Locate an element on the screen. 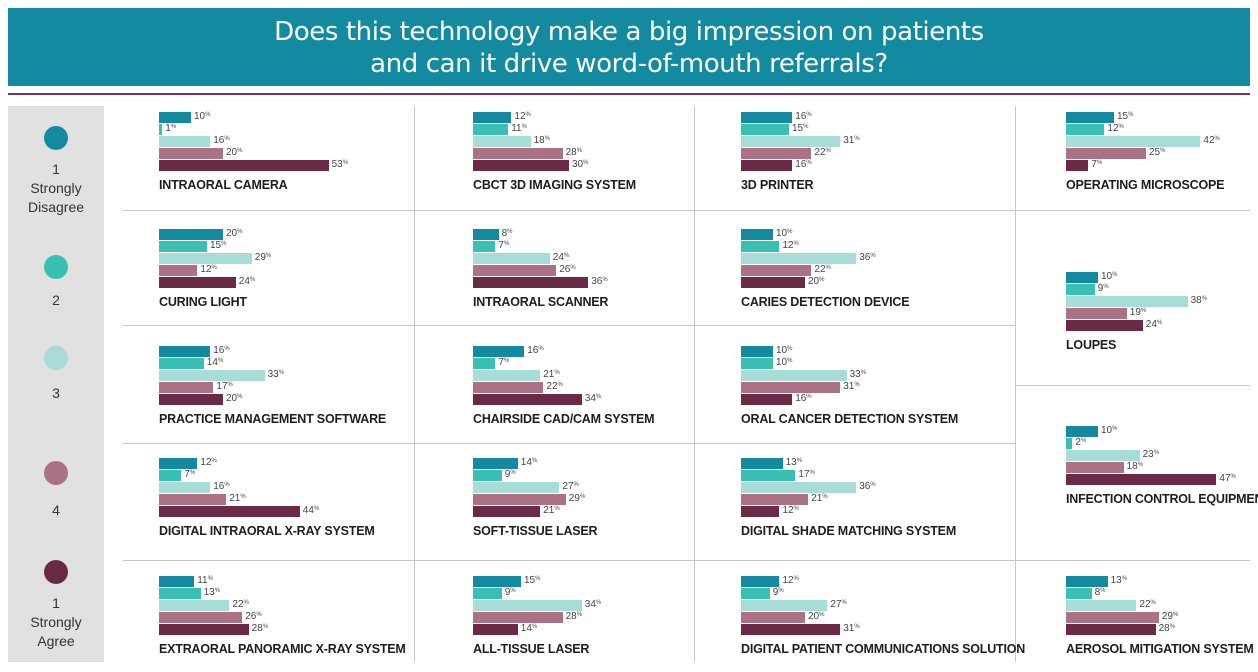  panel-title-oral-cancer-detection-system: ORAL CANCER DETECTION SYSTEM is located at coordinates (850, 418).